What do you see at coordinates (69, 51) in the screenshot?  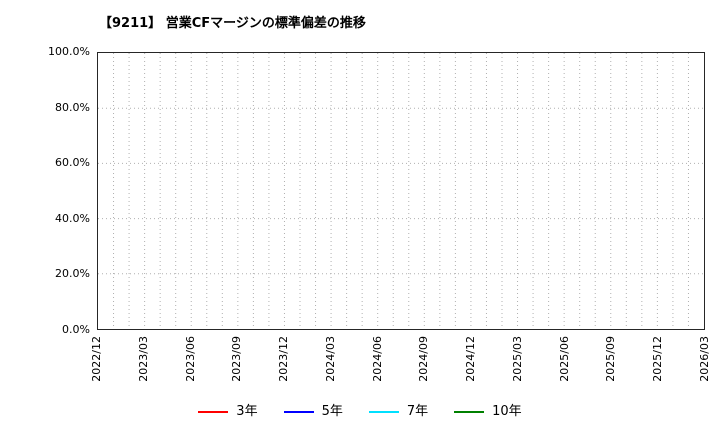 I see `y-tick-label: 100.0%` at bounding box center [69, 51].